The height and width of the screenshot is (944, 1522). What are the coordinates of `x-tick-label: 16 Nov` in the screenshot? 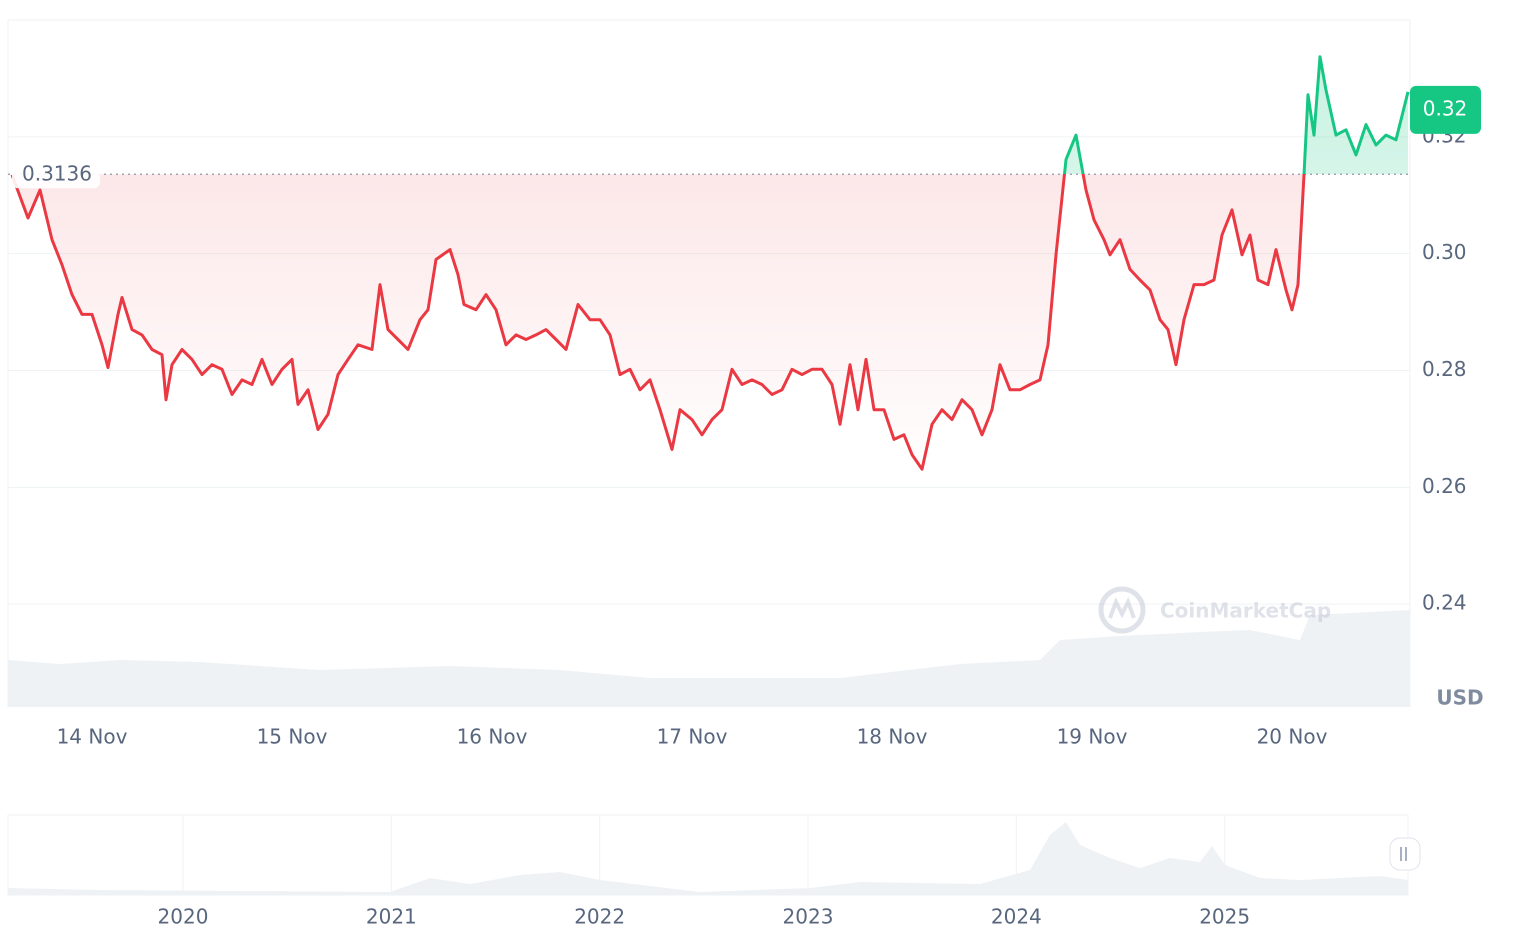 It's located at (492, 737).